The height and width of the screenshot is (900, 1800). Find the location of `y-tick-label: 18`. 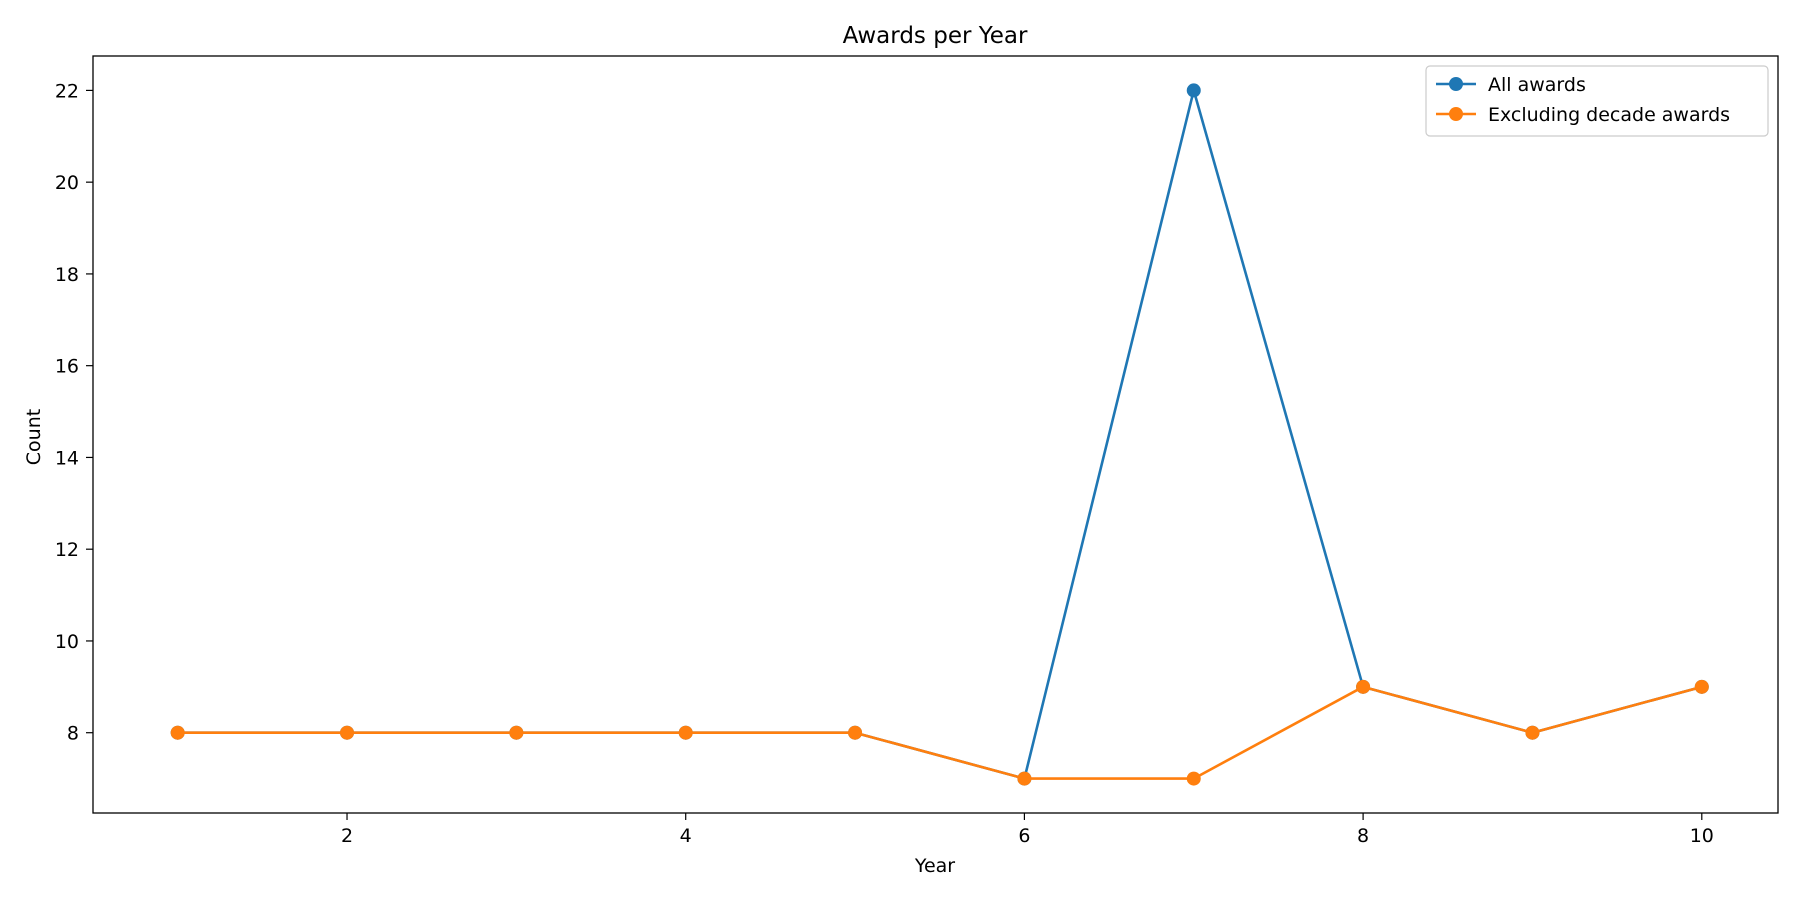

y-tick-label: 18 is located at coordinates (67, 275).